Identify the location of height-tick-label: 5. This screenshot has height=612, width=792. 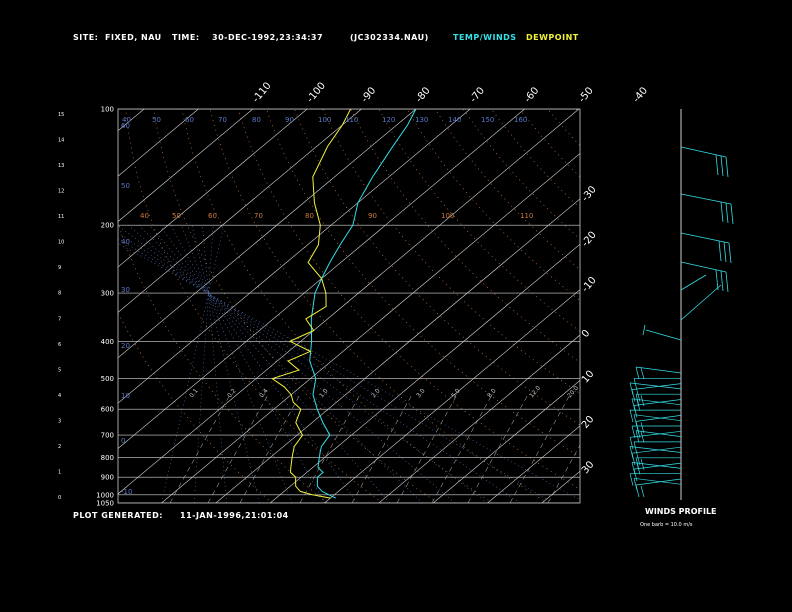
(59, 370).